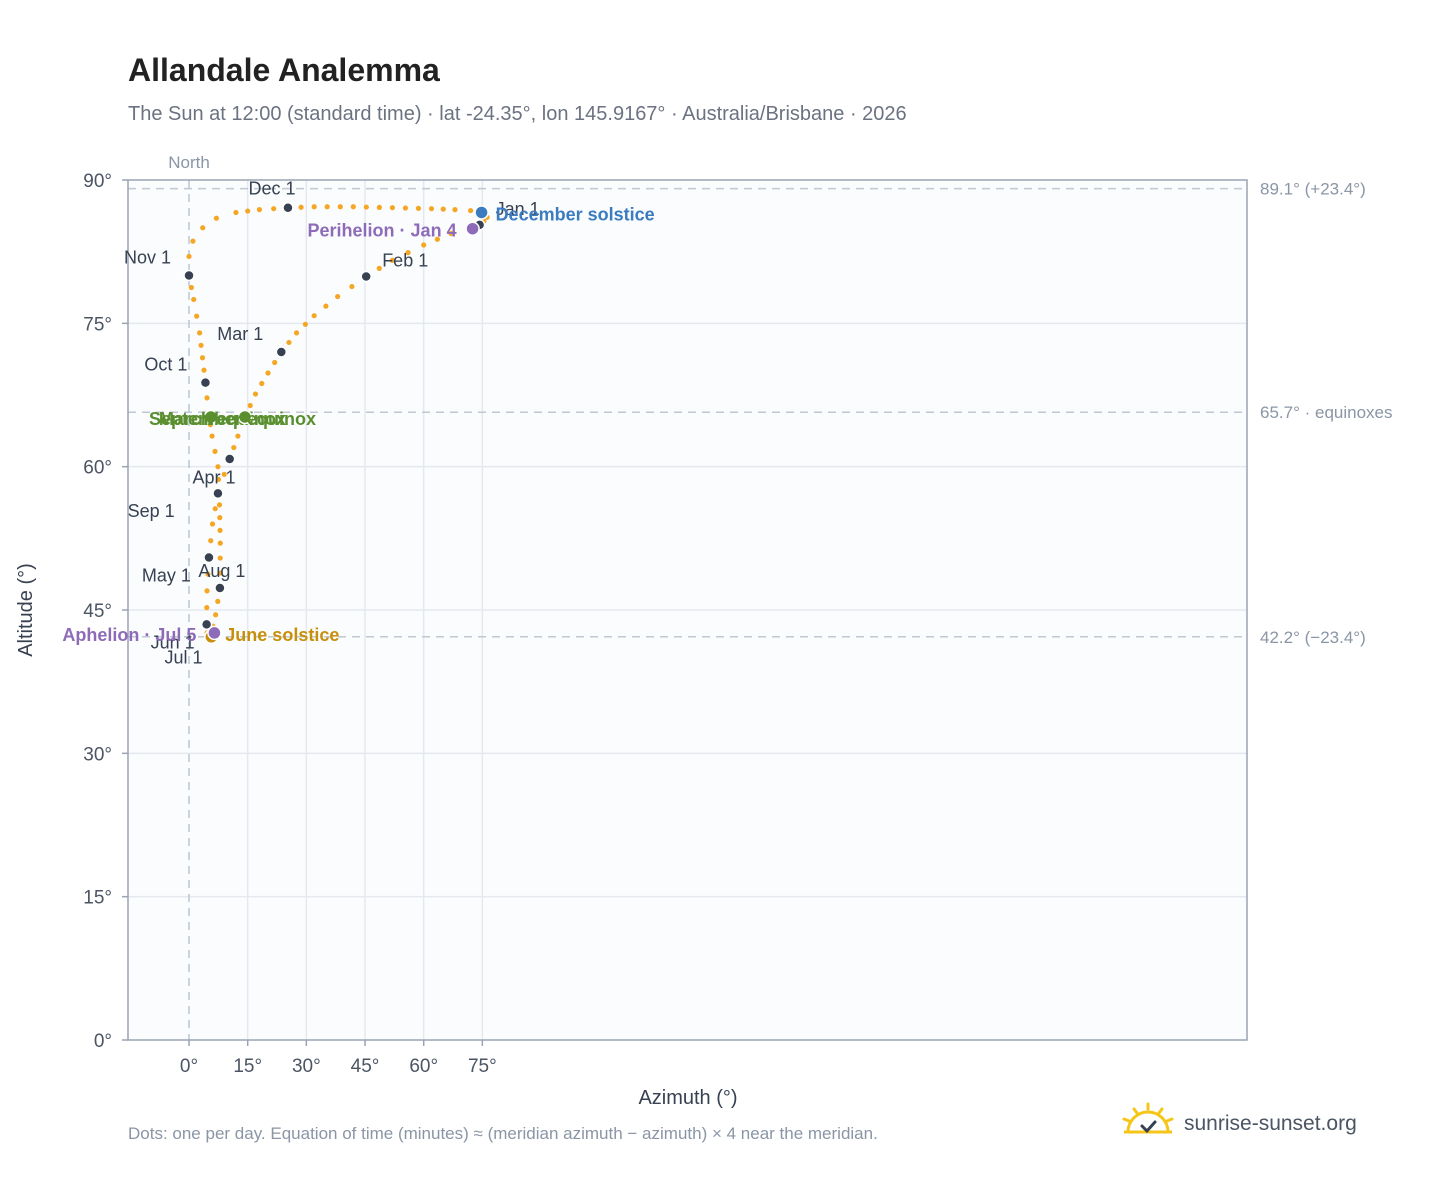 Image resolution: width=1448 pixels, height=1188 pixels. What do you see at coordinates (97, 754) in the screenshot?
I see `y-tick-label: 30°` at bounding box center [97, 754].